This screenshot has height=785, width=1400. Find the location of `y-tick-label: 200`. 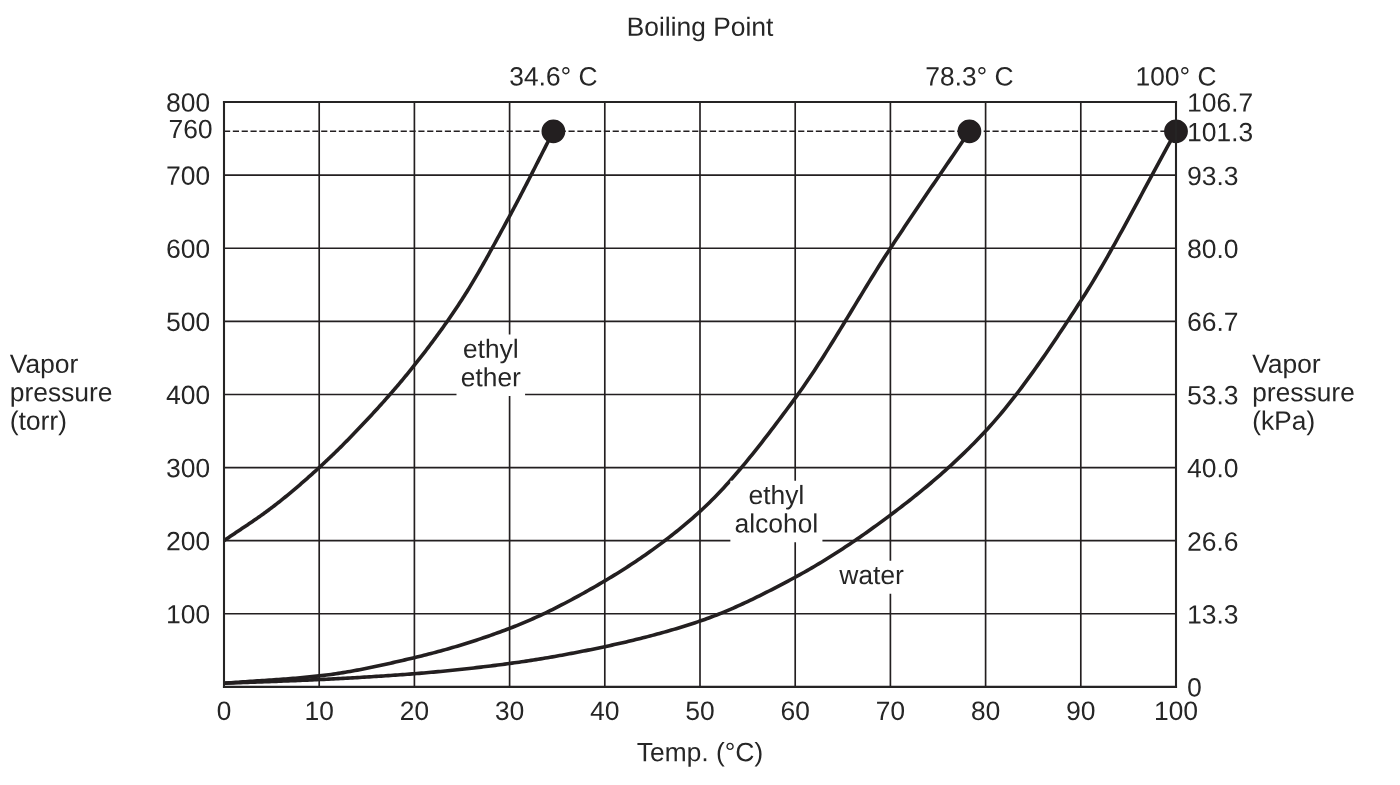

y-tick-label: 200 is located at coordinates (188, 541).